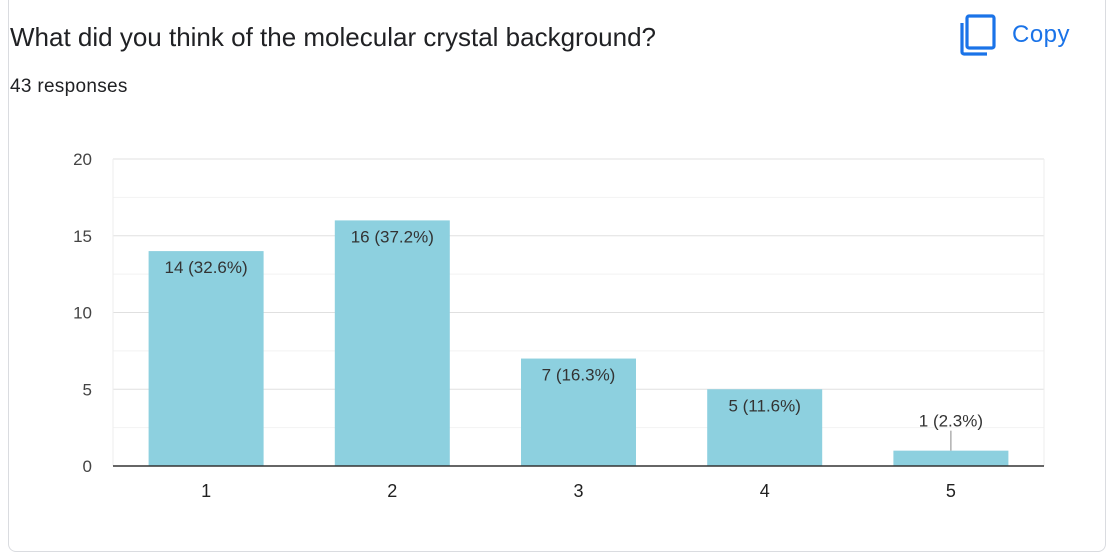 The image size is (1117, 555). I want to click on y-tick-label: 20, so click(82, 159).